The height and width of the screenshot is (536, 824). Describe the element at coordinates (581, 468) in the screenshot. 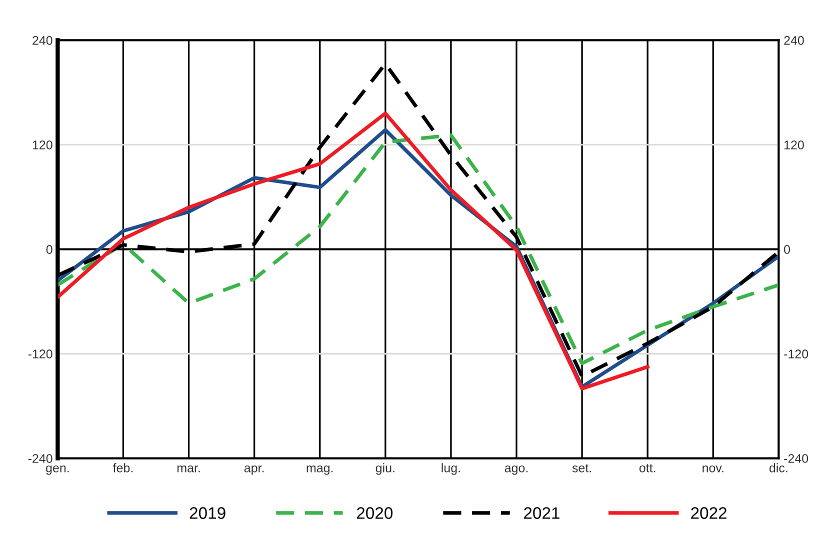

I see `x-tick-label: set.` at that location.